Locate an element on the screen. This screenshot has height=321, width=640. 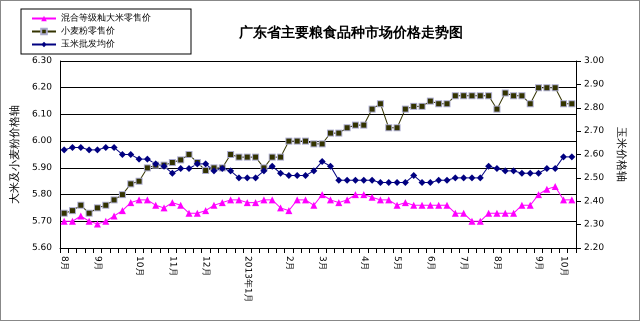
y-axis-title: 大米及小麦粉价格轴 is located at coordinates (14, 154).